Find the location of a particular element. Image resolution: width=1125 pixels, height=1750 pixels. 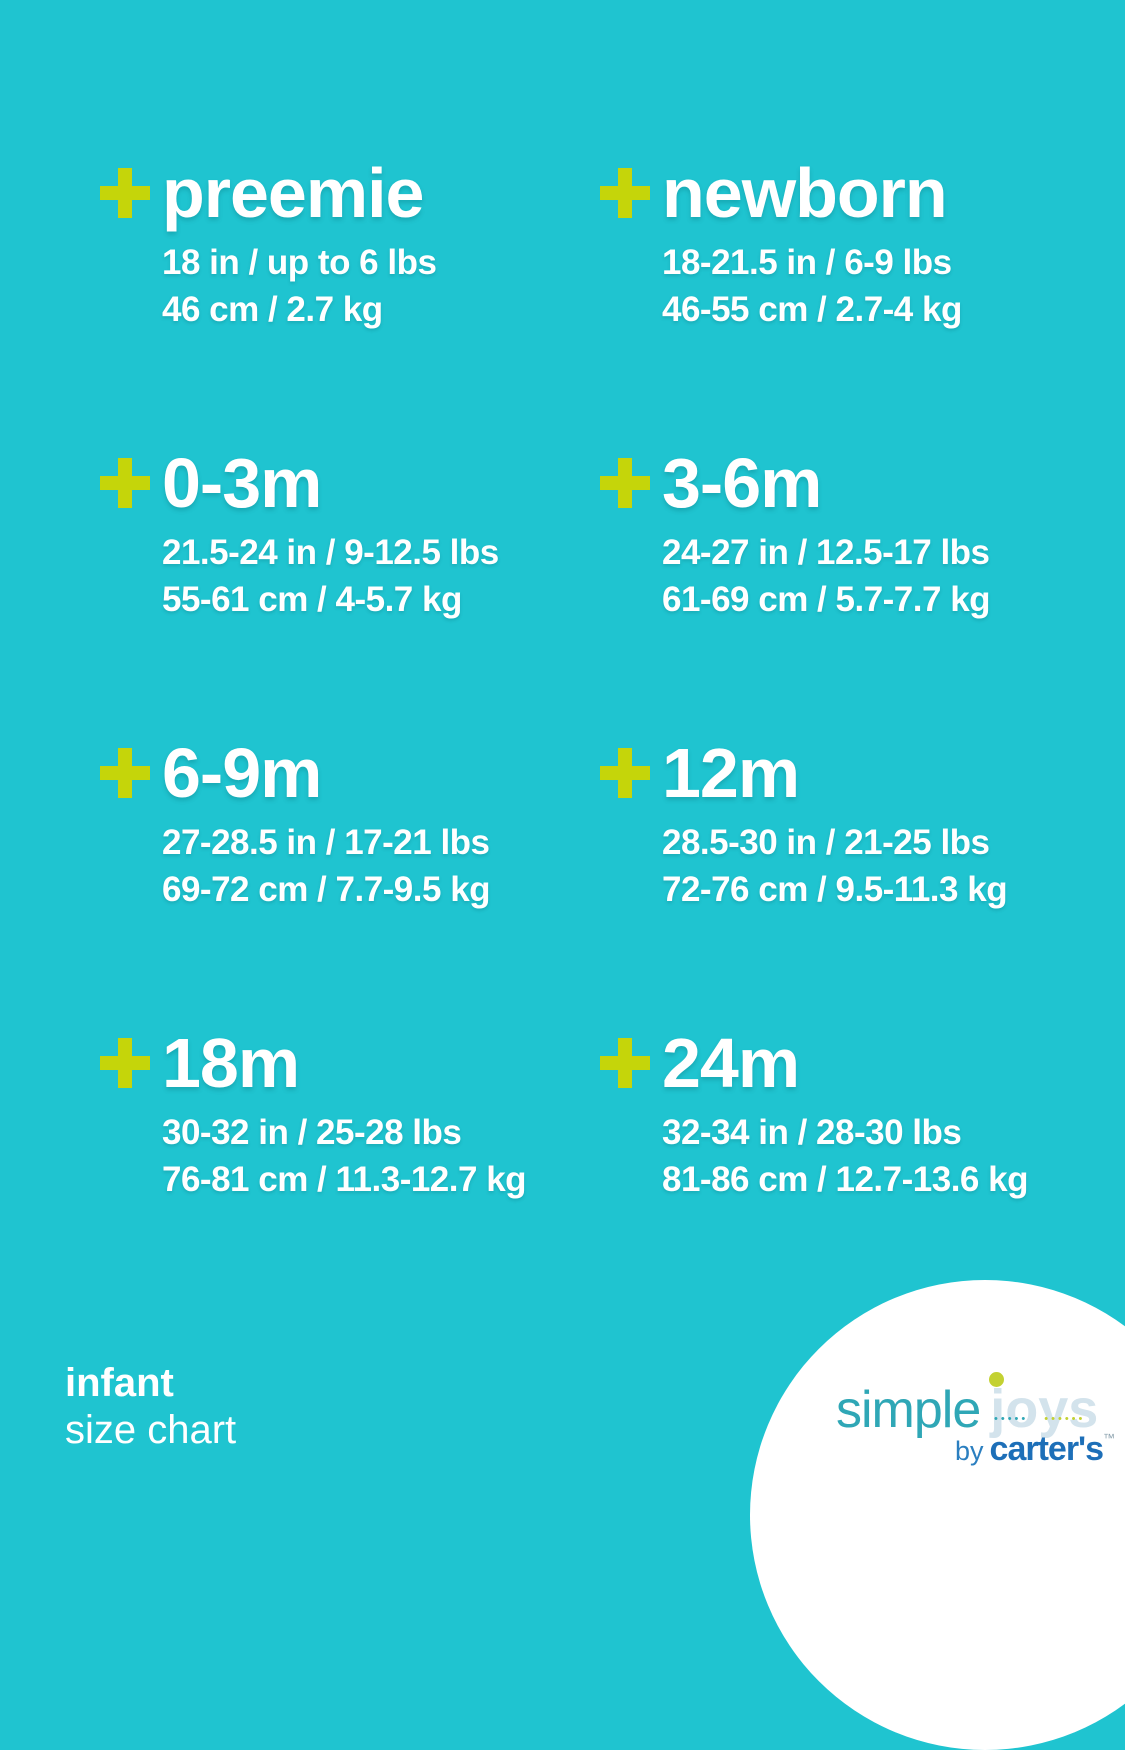

logo-simple-text: simple is located at coordinates (908, 1410).